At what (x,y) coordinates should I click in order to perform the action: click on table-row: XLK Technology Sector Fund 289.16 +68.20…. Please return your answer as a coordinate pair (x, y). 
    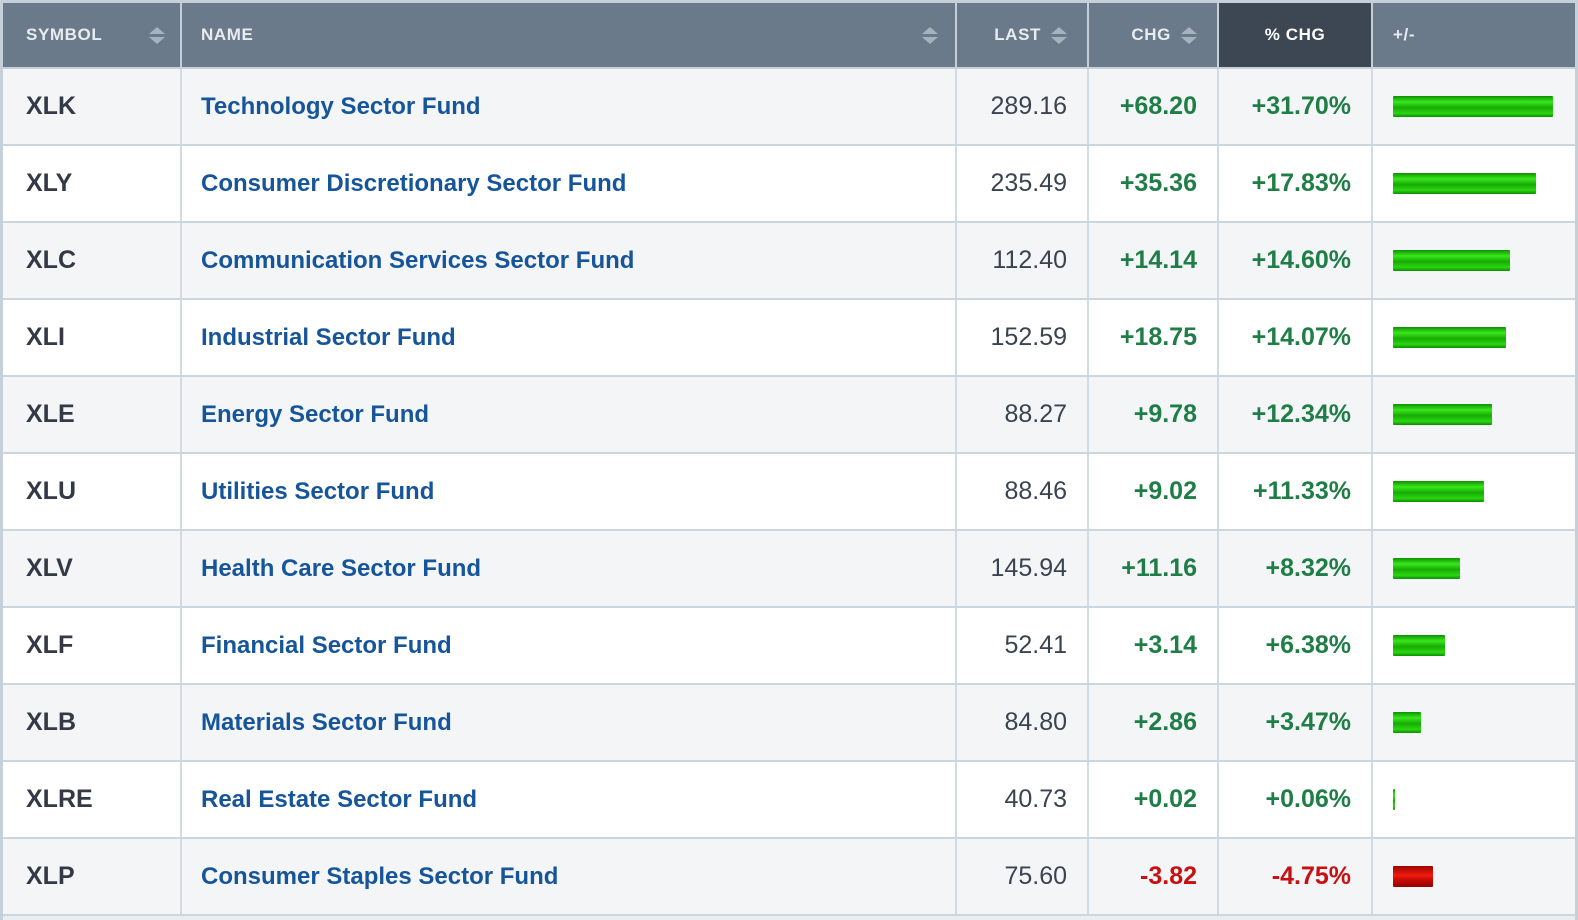
    Looking at the image, I should click on (789, 107).